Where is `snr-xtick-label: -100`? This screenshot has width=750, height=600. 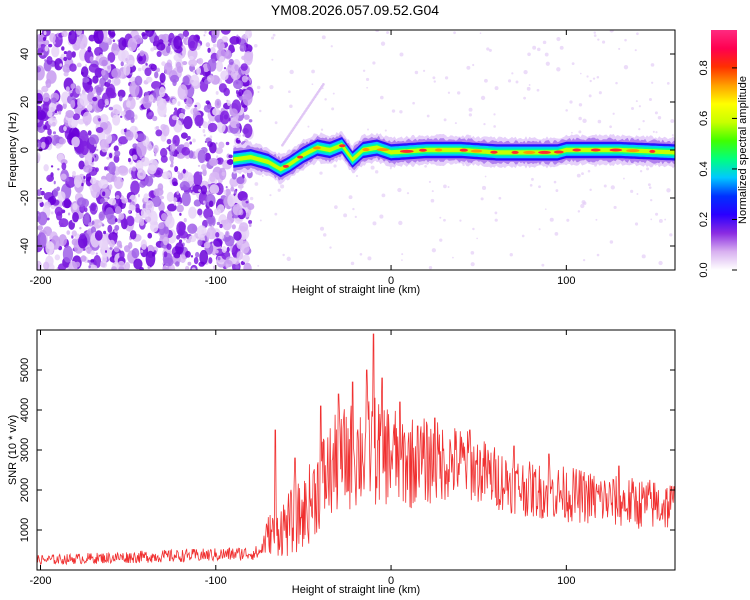 snr-xtick-label: -100 is located at coordinates (216, 581).